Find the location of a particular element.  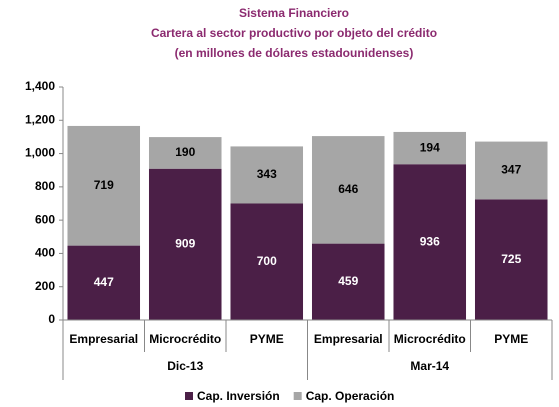

data-label: 343 is located at coordinates (267, 174).